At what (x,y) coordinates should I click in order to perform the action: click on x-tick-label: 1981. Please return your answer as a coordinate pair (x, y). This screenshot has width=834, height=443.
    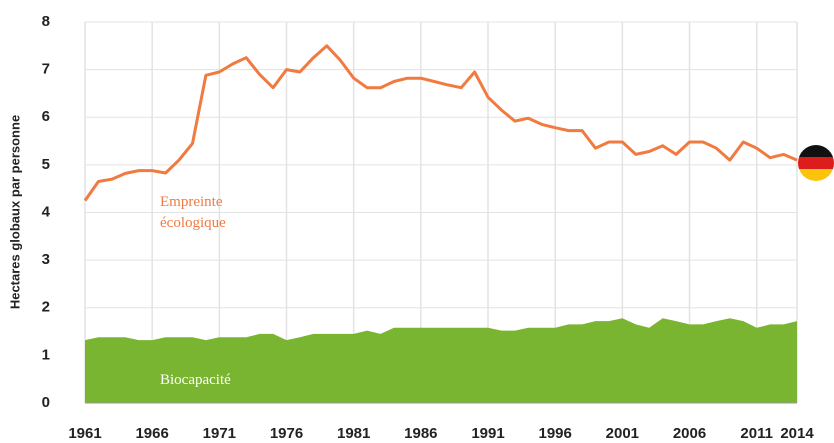
    Looking at the image, I should click on (353, 433).